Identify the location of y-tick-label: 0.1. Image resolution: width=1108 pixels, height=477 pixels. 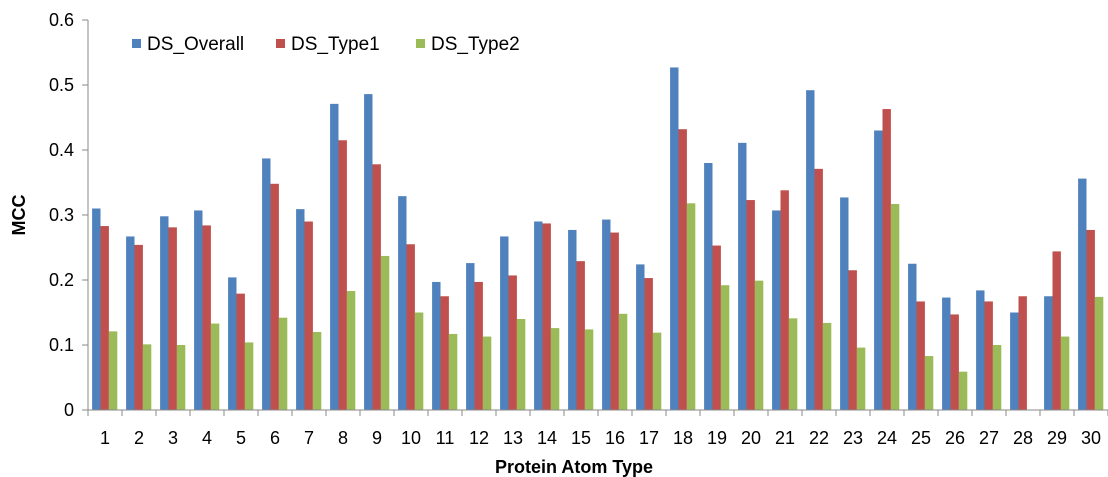
(61, 345).